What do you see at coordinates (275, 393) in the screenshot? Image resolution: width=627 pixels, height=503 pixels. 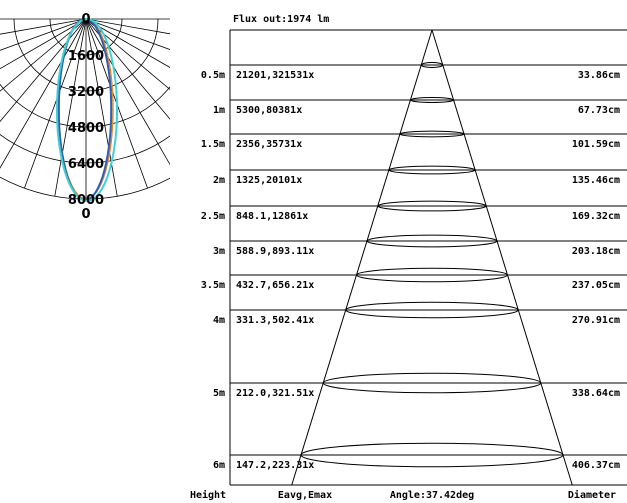 I see `row-illuminance-label: 212.0,321.51x` at bounding box center [275, 393].